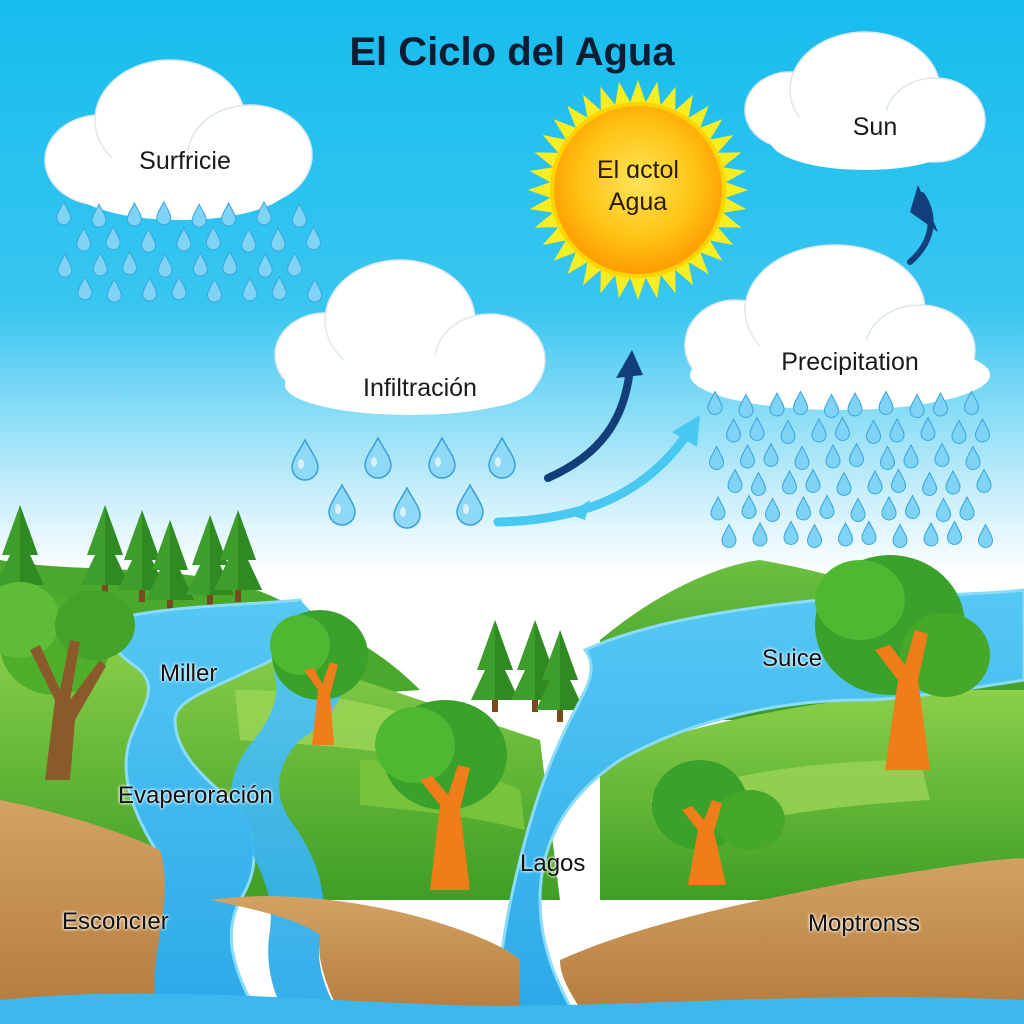 The height and width of the screenshot is (1024, 1024). Describe the element at coordinates (638, 170) in the screenshot. I see `sun-label-line-1: El ɑctol` at that location.